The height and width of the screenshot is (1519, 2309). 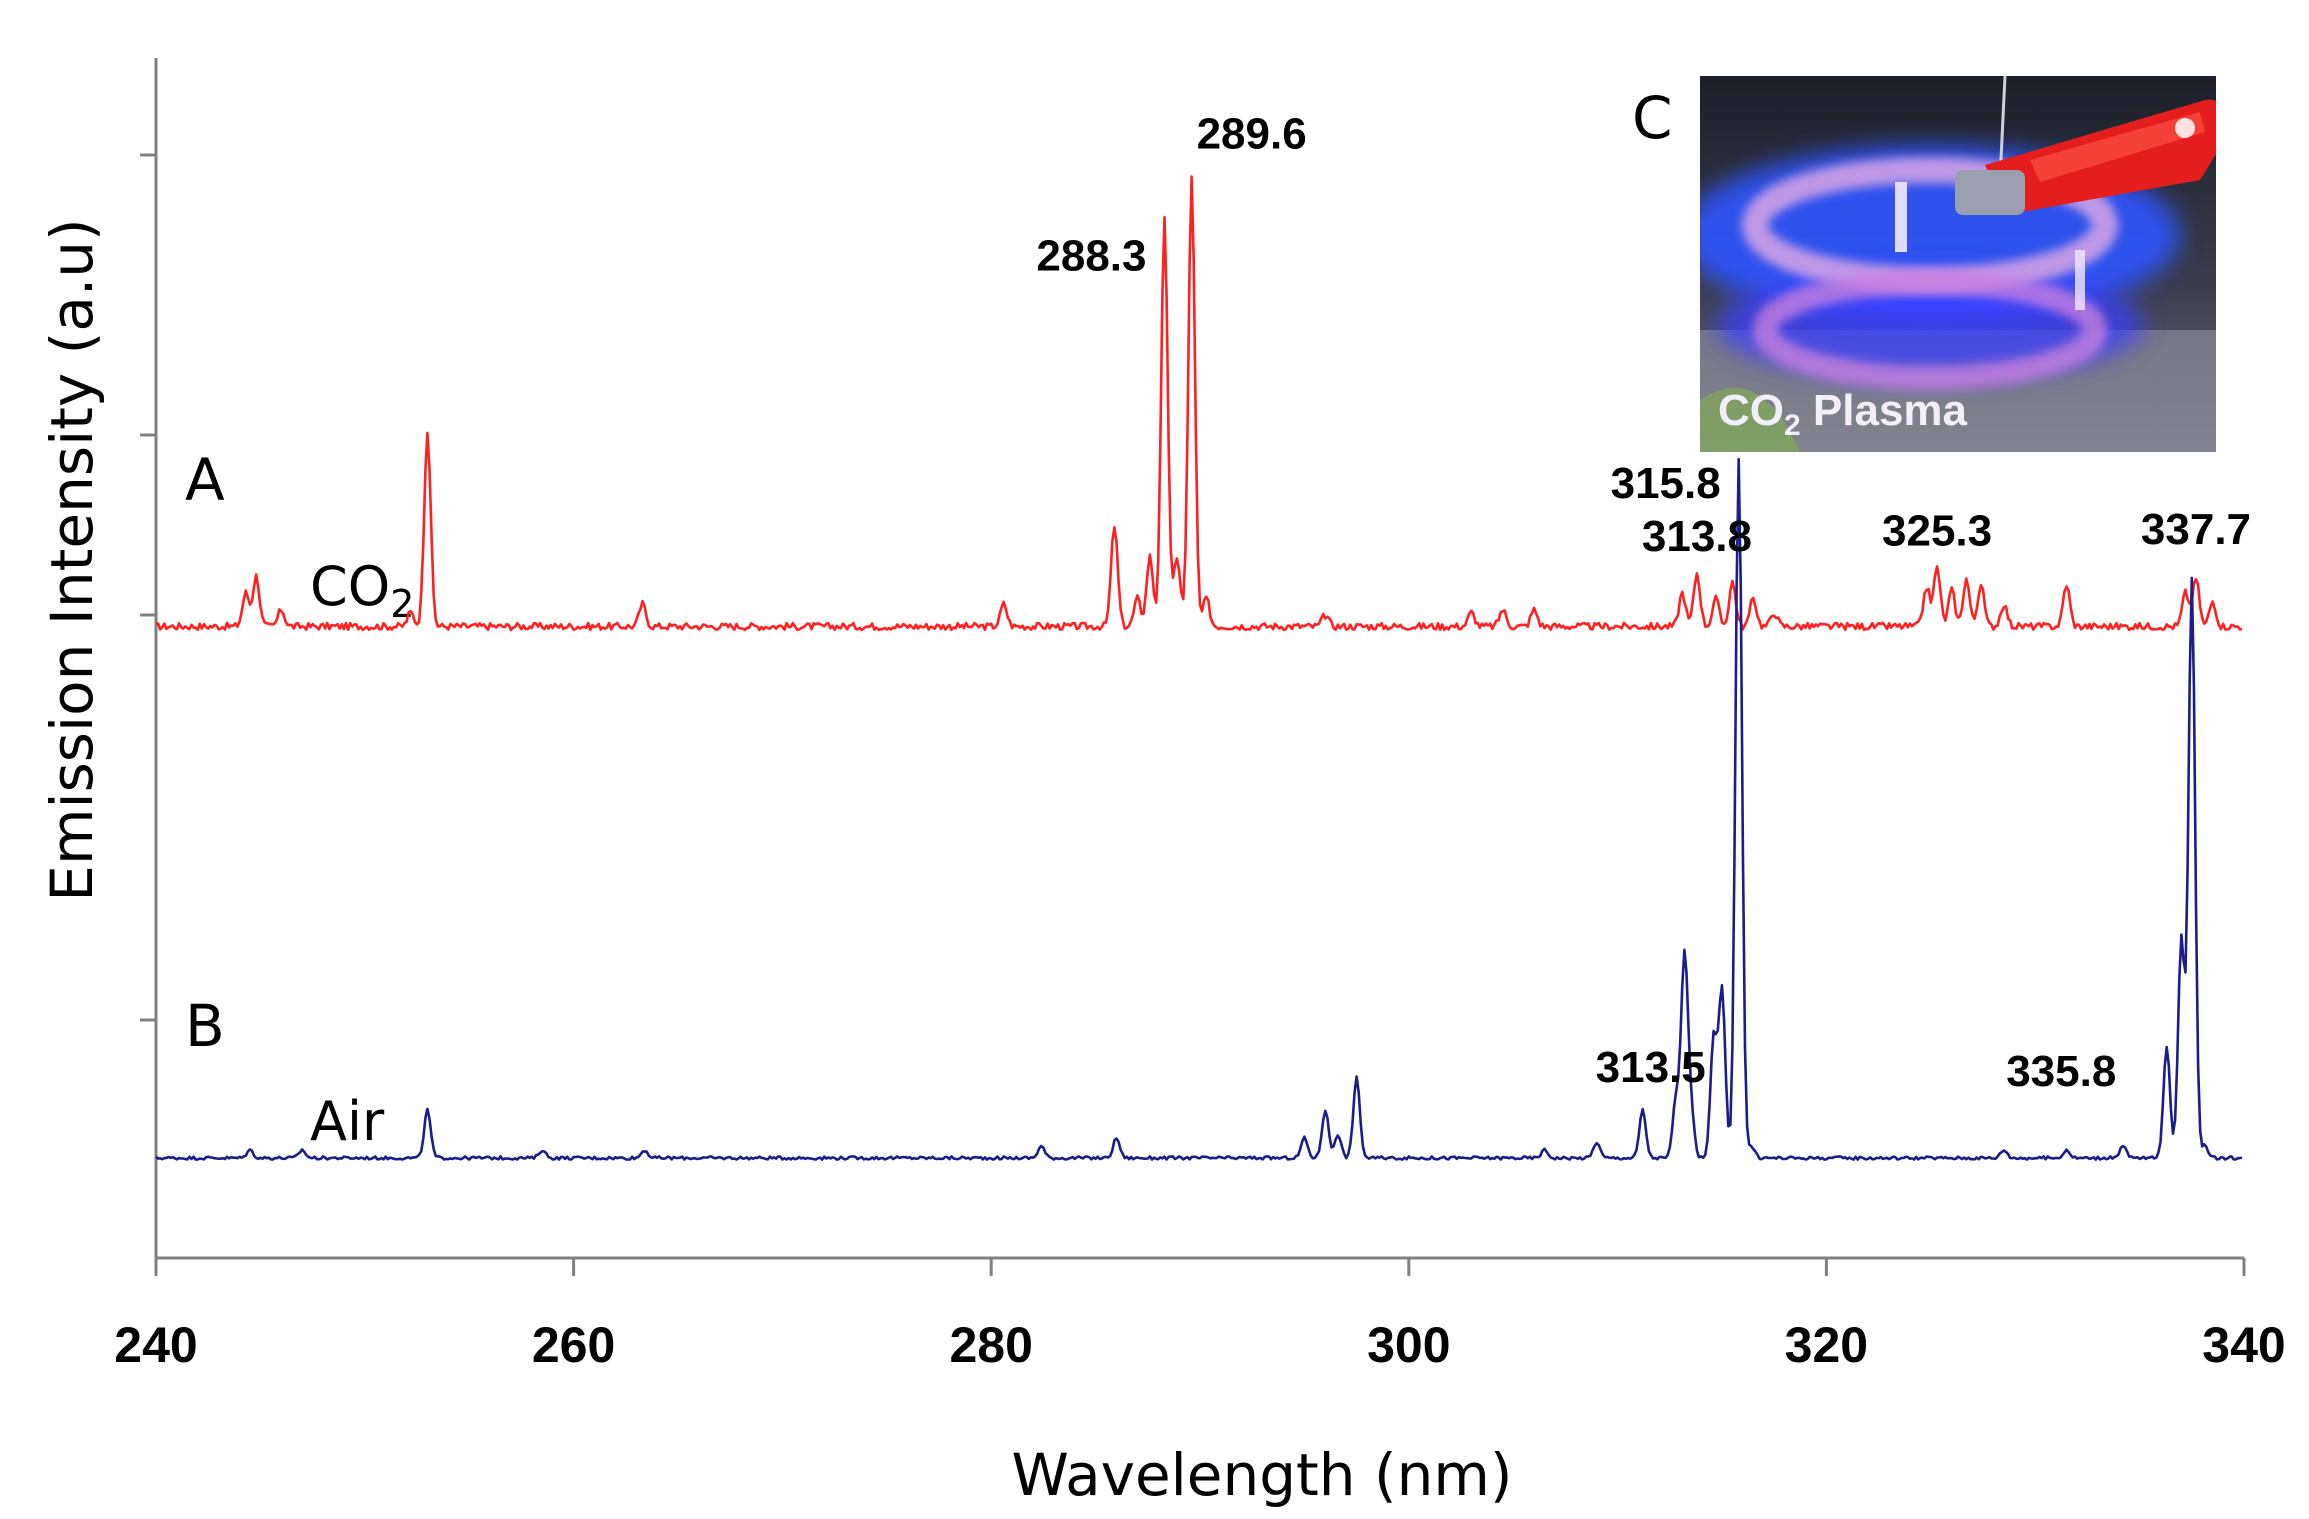 I want to click on plasma-photo, so click(x=1958, y=264).